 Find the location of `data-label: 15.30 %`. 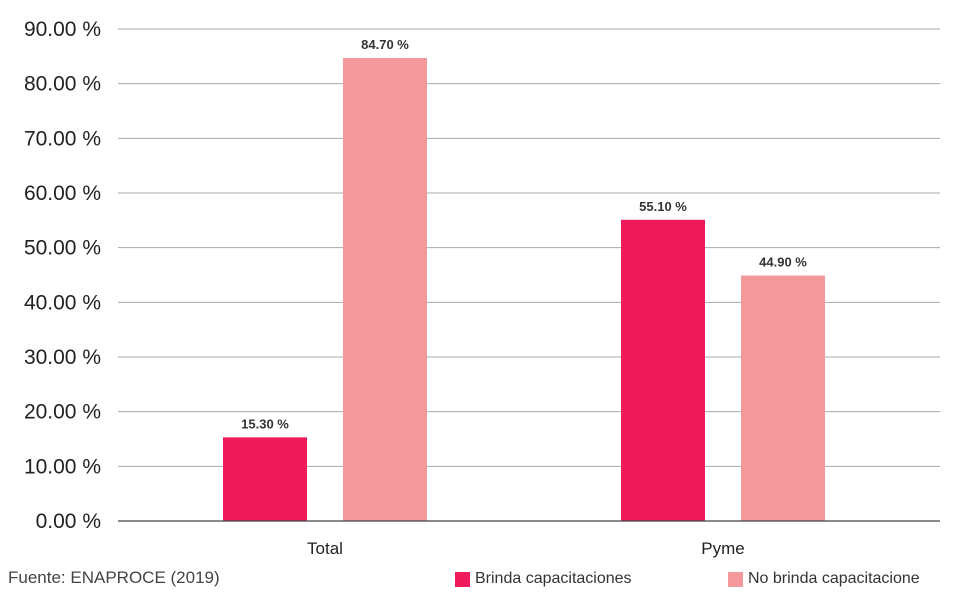

data-label: 15.30 % is located at coordinates (265, 423).